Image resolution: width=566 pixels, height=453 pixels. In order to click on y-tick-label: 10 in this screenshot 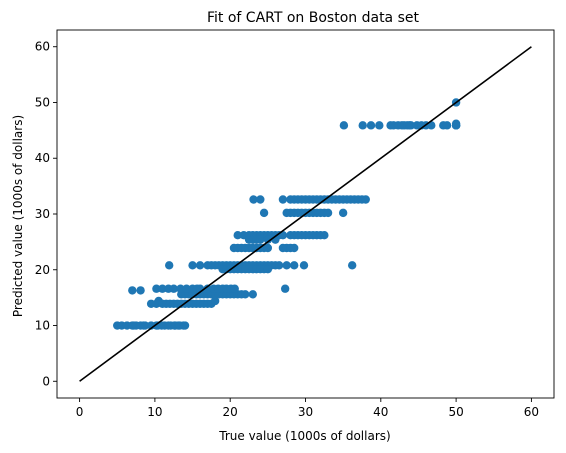, I will do `click(42, 326)`.